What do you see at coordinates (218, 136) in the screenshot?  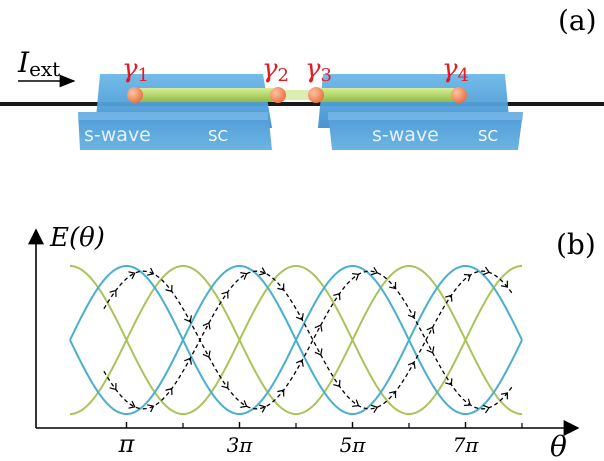 I see `sc-left-suffix: SC` at bounding box center [218, 136].